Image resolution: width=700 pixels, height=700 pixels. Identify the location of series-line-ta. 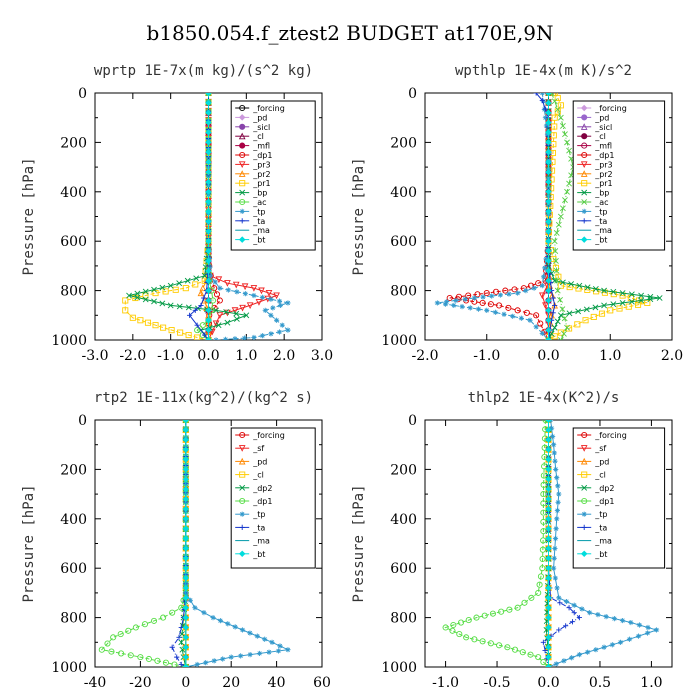
(545, 216).